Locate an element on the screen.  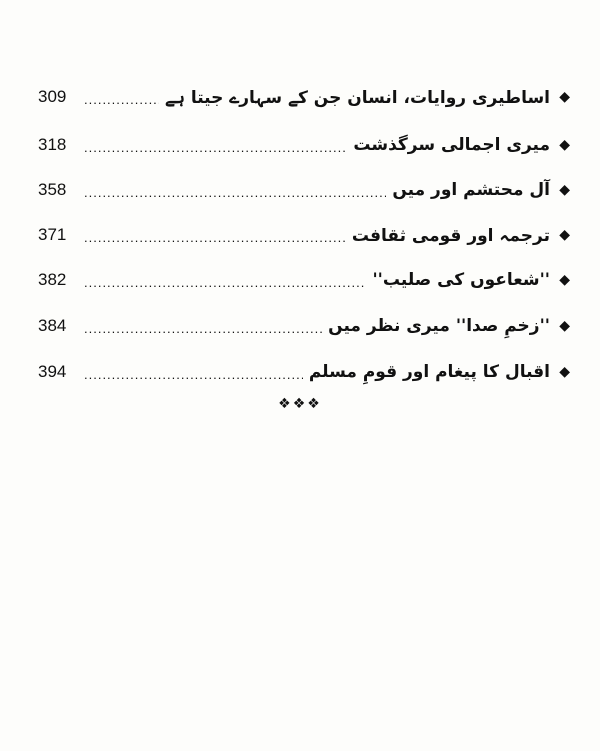
entry-title: ''شعاعوں کی صلیب'' is located at coordinates (461, 280).